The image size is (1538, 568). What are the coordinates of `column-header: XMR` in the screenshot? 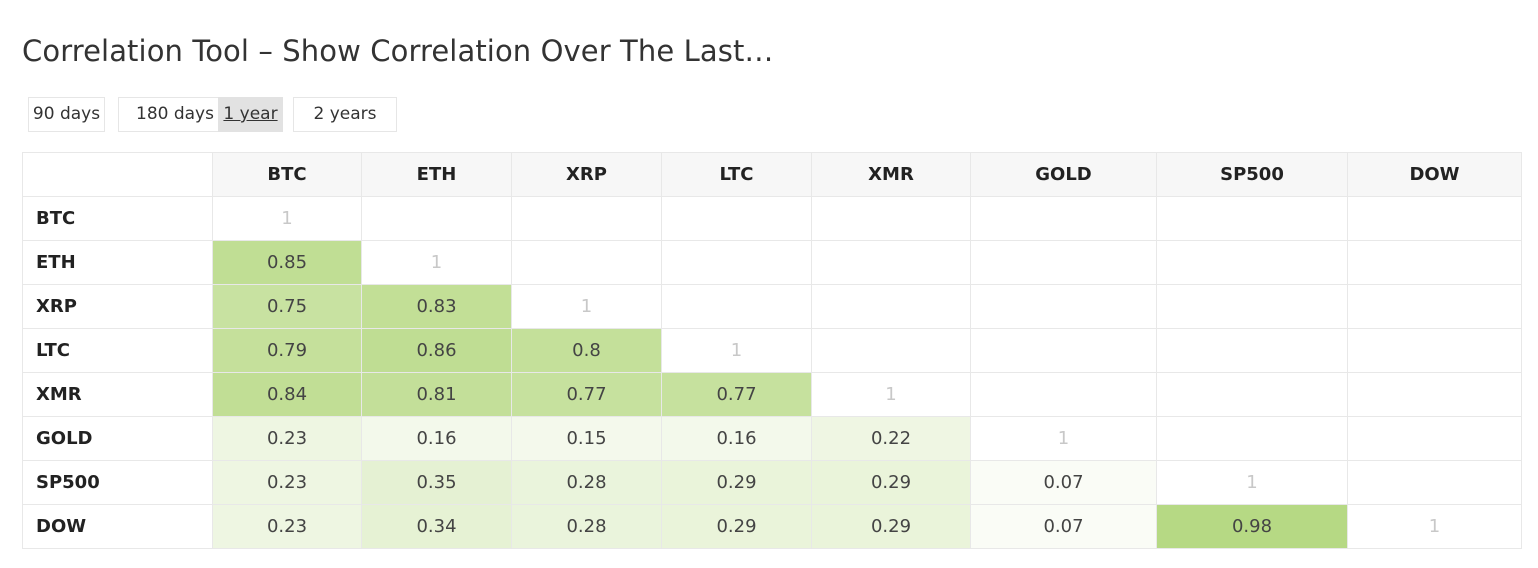 It's located at (891, 174).